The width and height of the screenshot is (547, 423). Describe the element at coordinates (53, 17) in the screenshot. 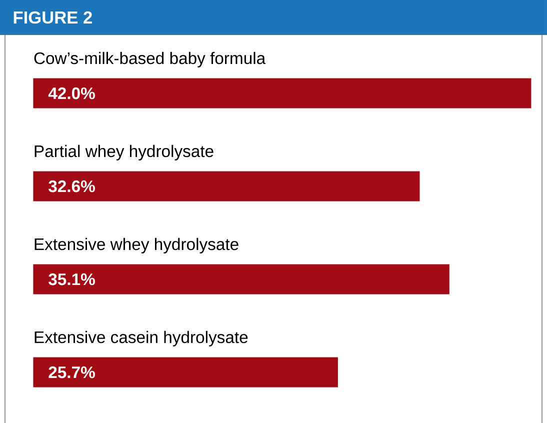

I see `chart-title: FIGURE 2` at that location.